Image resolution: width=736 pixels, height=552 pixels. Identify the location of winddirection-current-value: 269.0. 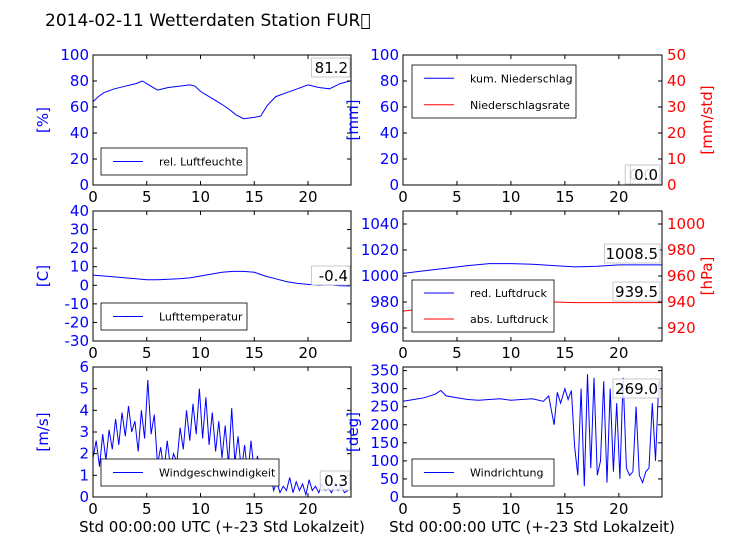
(636, 389).